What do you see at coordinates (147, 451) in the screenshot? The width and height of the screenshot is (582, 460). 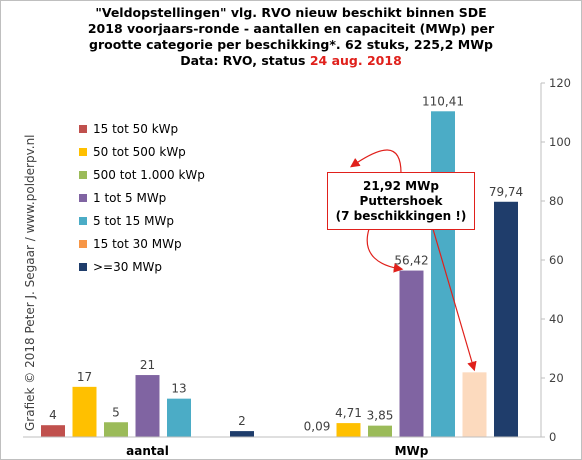 I see `category-label-aantal: aantal` at bounding box center [147, 451].